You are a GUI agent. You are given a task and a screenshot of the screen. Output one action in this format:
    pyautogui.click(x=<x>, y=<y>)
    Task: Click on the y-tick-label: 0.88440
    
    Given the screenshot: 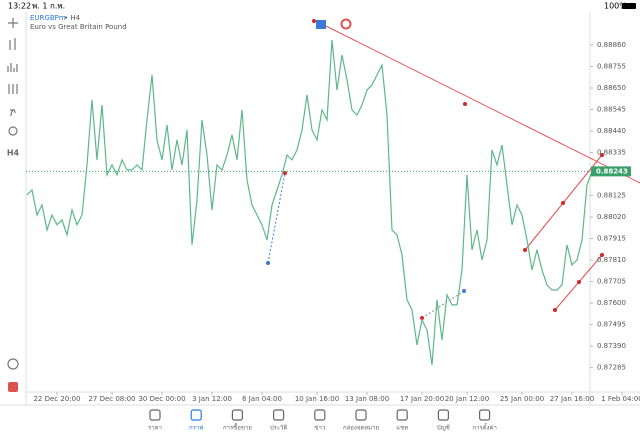 What is the action you would take?
    pyautogui.click(x=611, y=131)
    